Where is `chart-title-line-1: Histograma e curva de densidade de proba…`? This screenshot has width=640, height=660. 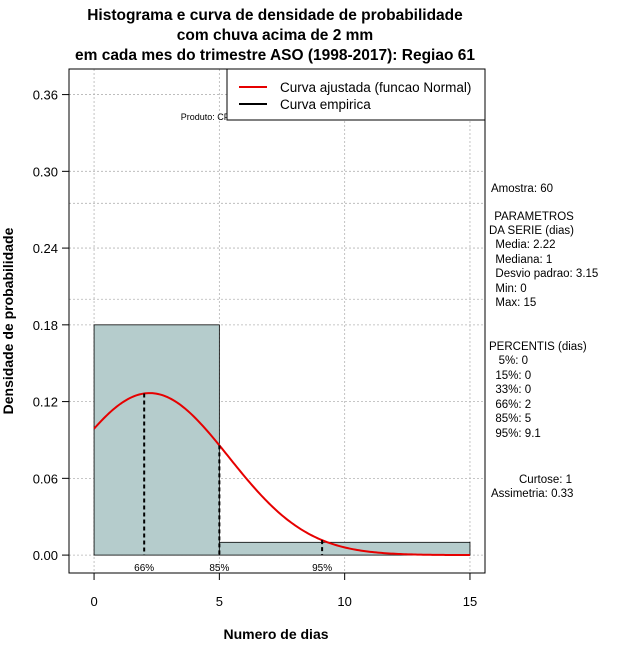 chart-title-line-1: Histograma e curva de densidade de proba… is located at coordinates (275, 15).